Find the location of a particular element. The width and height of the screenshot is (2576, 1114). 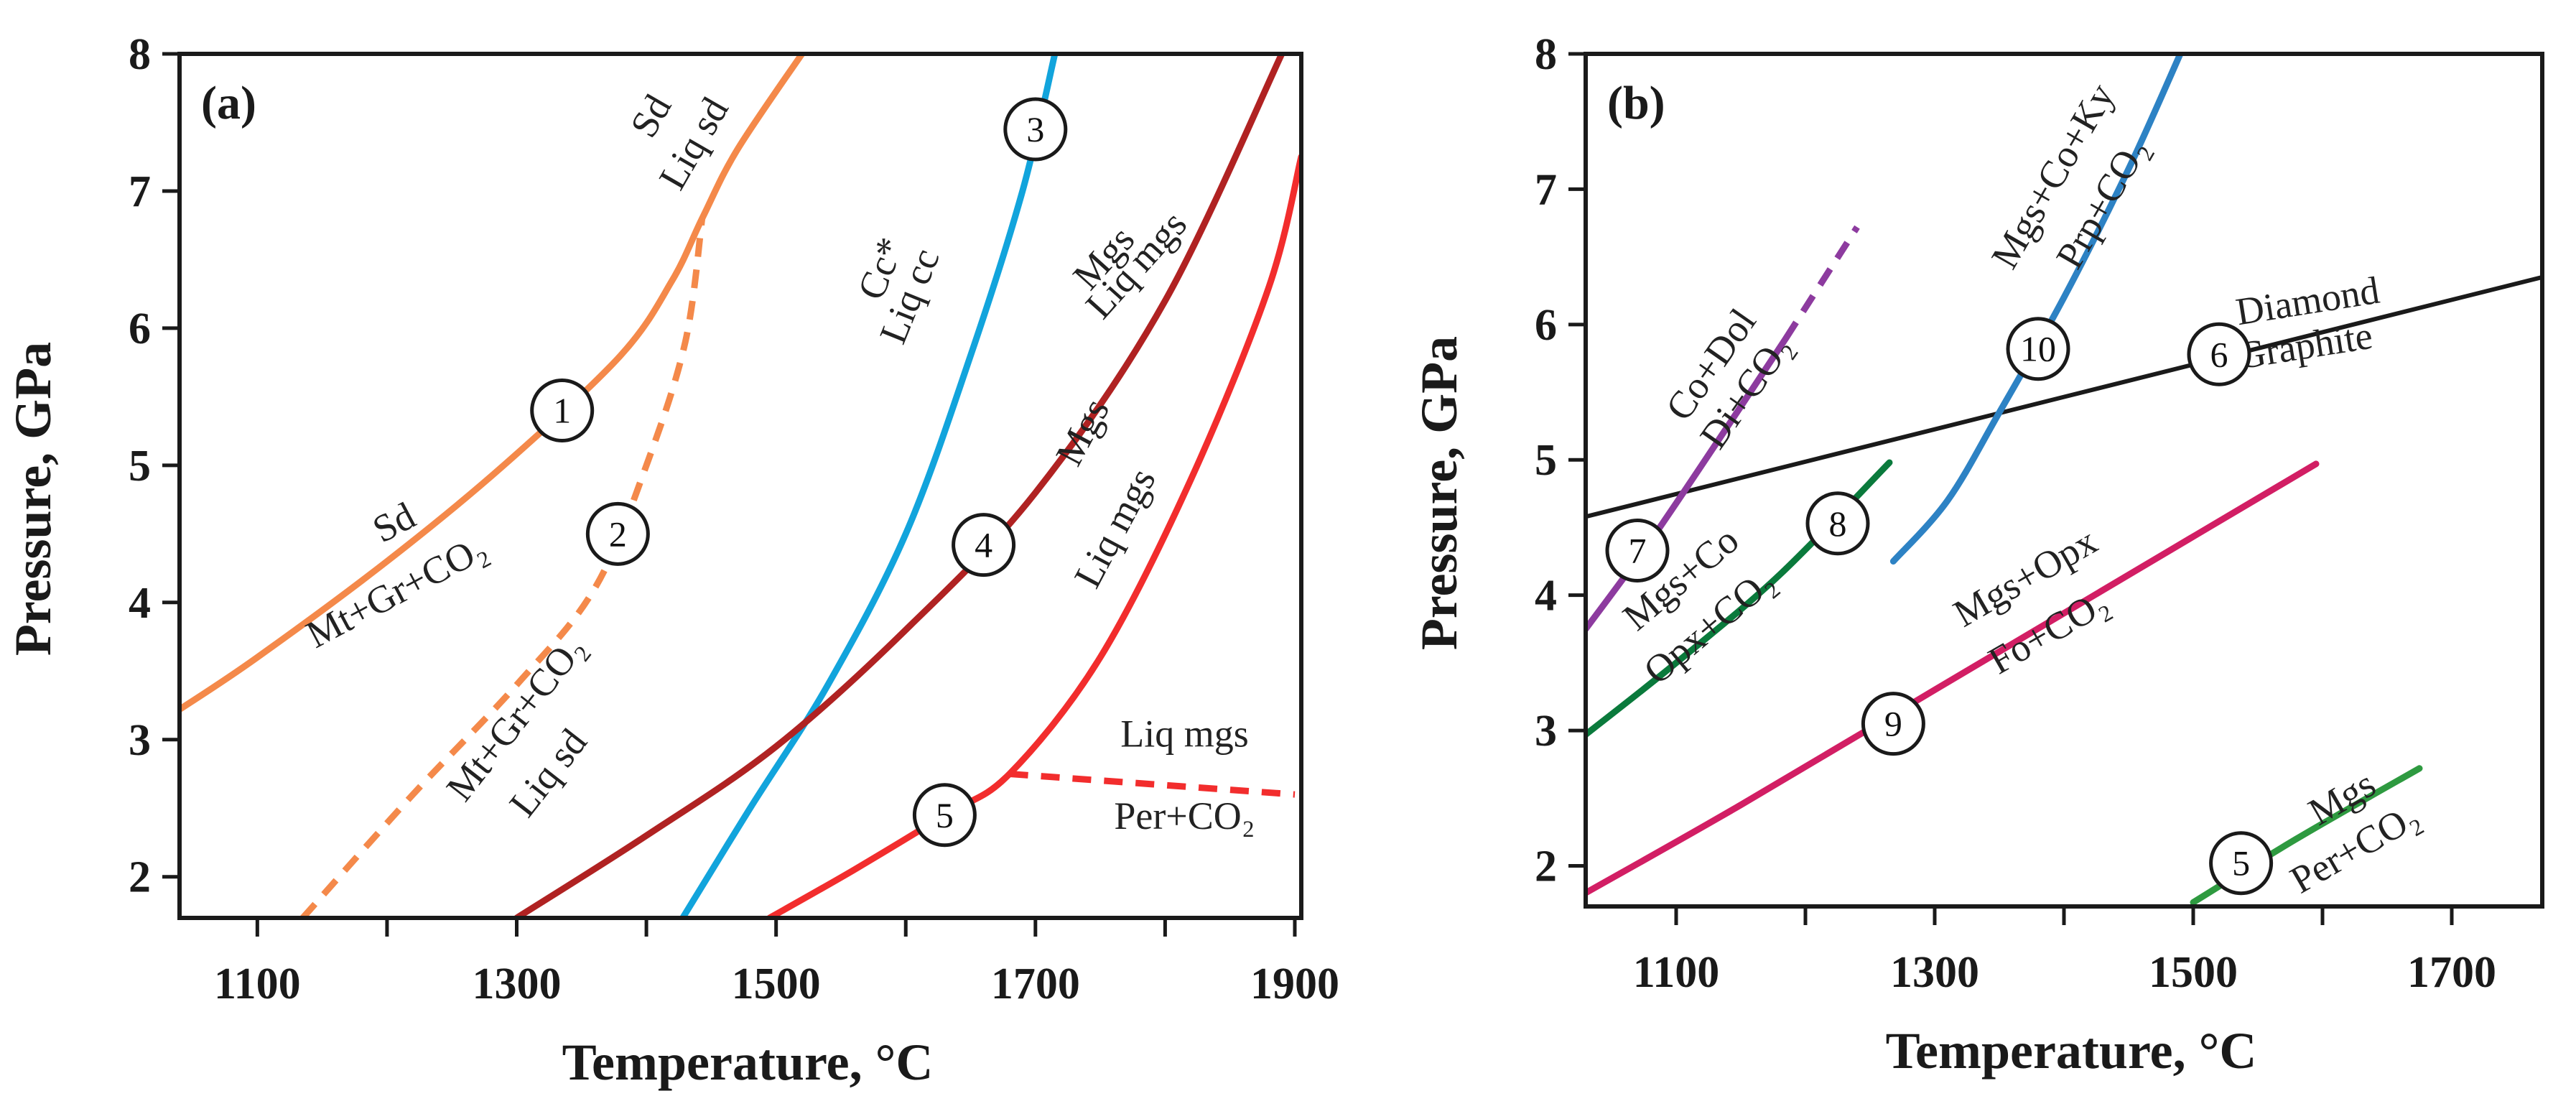

reaction-marker-8: 8 is located at coordinates (1838, 523).